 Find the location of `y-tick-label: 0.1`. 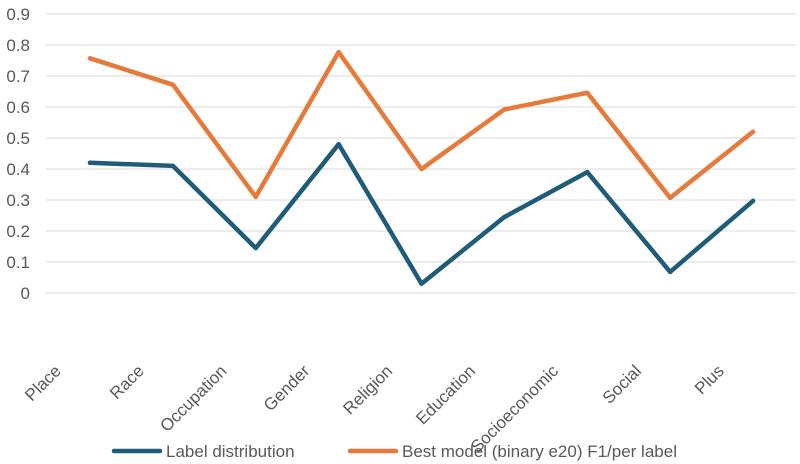

y-tick-label: 0.1 is located at coordinates (18, 262).